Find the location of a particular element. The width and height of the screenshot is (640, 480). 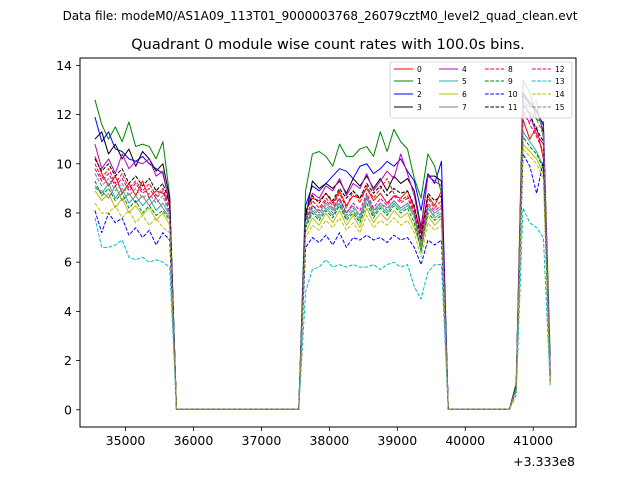

legend-label-13: 13 is located at coordinates (560, 81).